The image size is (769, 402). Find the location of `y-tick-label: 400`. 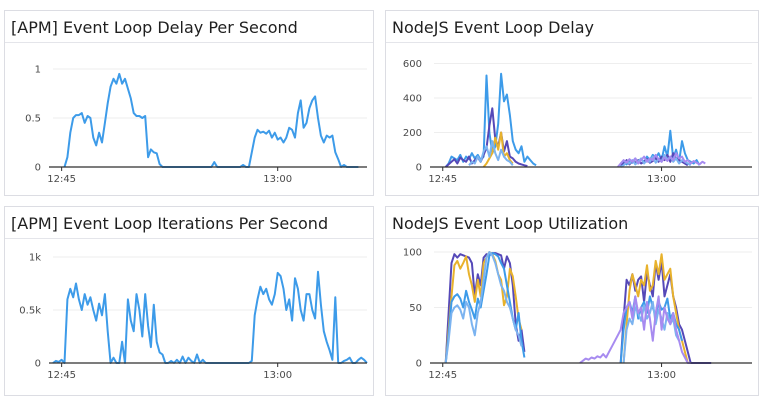

y-tick-label: 400 is located at coordinates (412, 98).